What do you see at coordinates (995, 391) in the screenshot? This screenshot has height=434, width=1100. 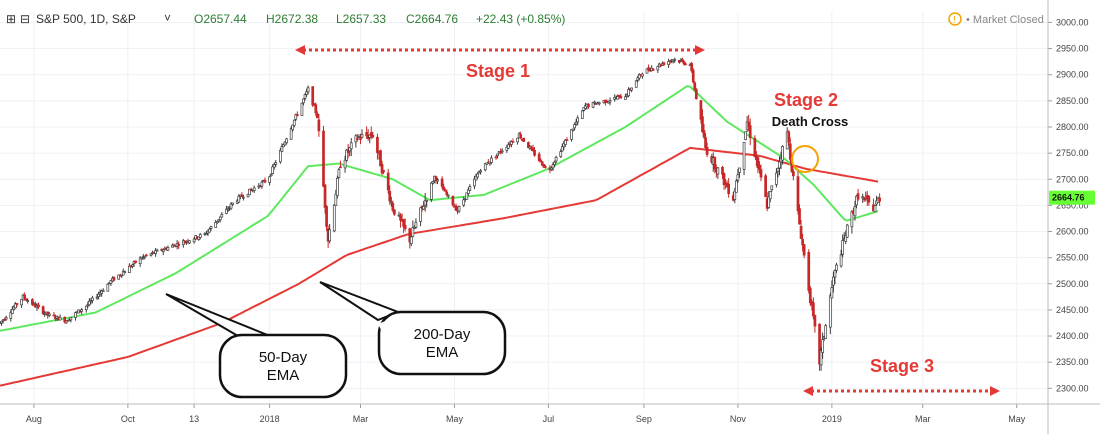 I see `stage3-arrow-head-right` at bounding box center [995, 391].